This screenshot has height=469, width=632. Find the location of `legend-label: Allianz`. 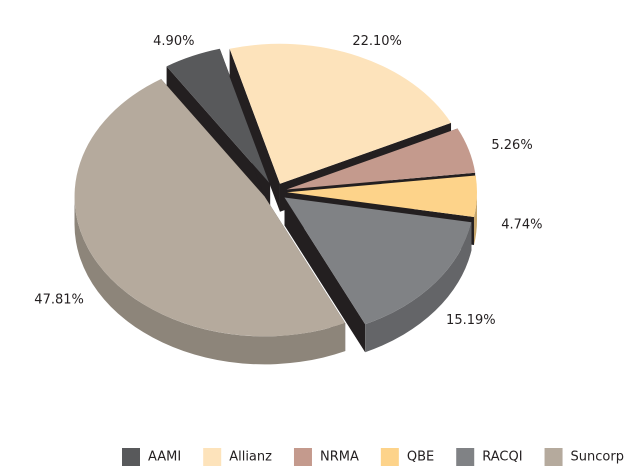

legend-label: Allianz is located at coordinates (250, 457).